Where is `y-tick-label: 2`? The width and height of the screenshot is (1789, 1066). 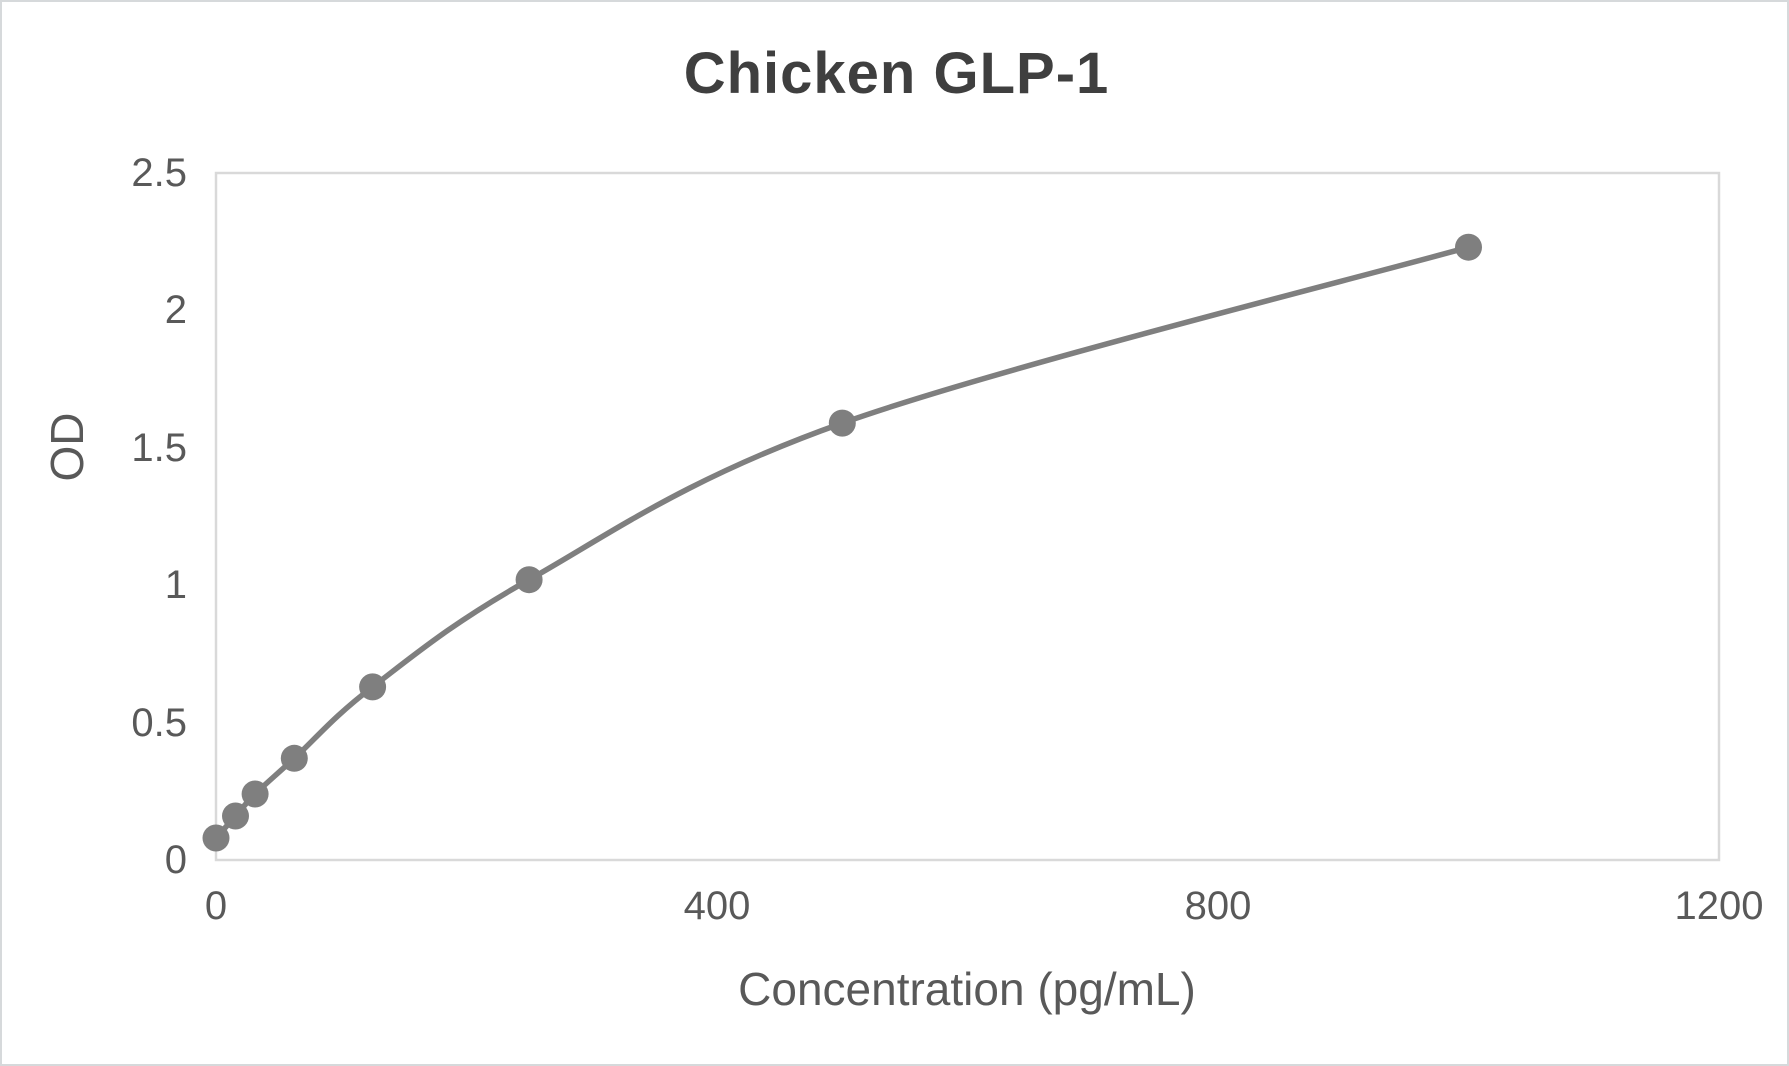
y-tick-label: 2 is located at coordinates (175, 310).